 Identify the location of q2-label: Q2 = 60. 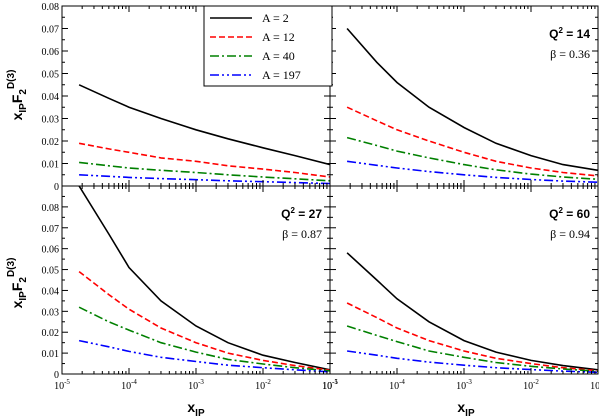
(569, 213).